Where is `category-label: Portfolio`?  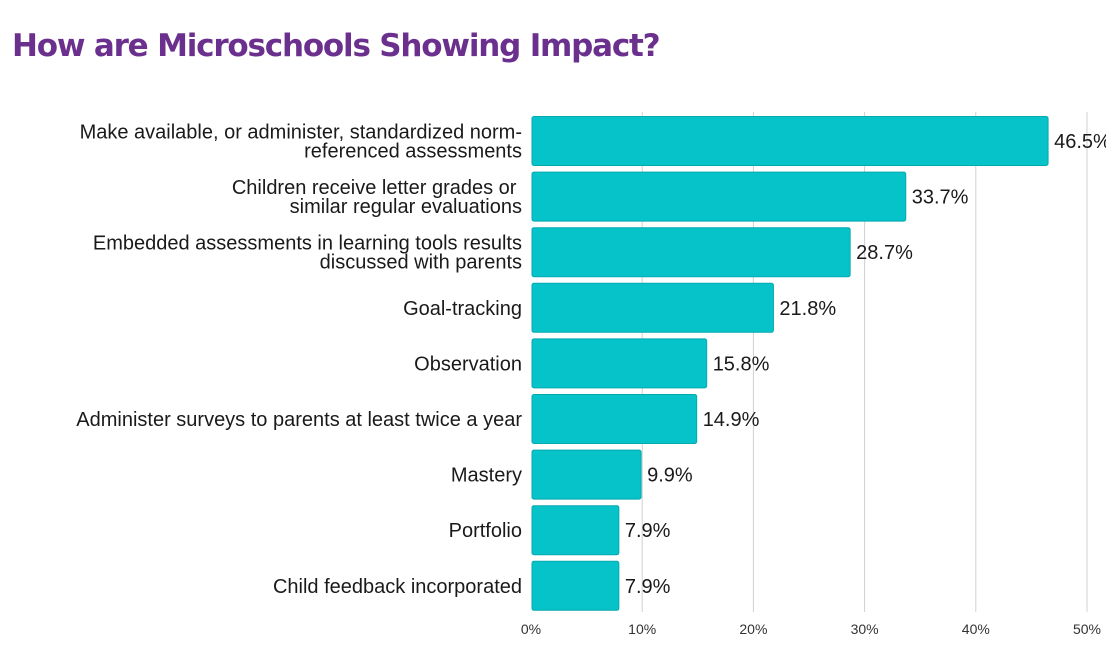 category-label: Portfolio is located at coordinates (485, 531).